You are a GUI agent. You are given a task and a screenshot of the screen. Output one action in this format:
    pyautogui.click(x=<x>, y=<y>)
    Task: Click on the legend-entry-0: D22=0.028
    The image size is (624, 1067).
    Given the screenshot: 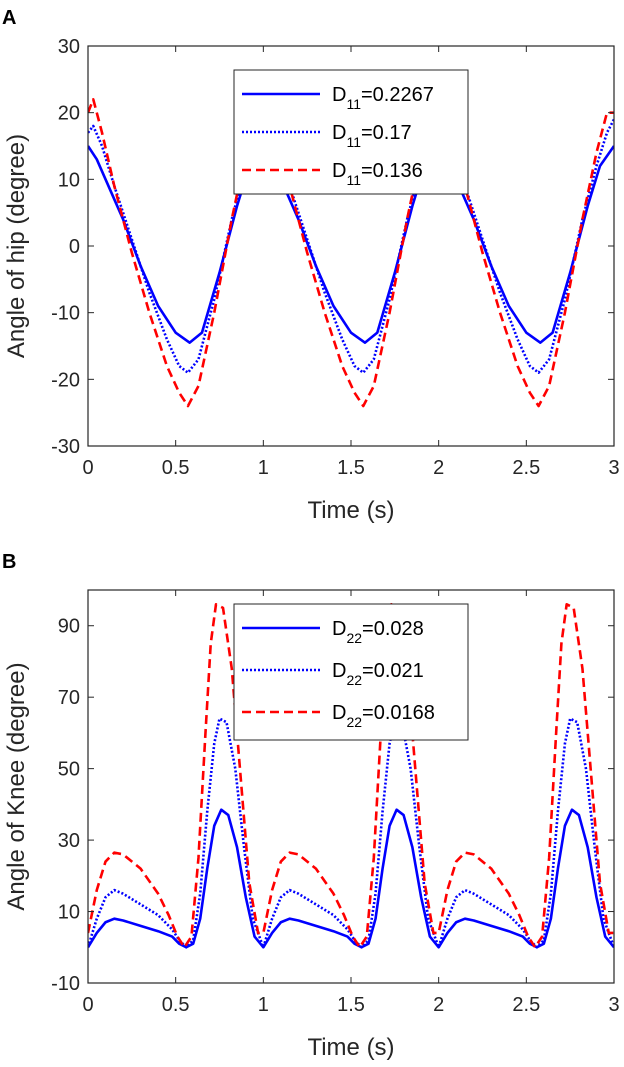 What is the action you would take?
    pyautogui.click(x=378, y=632)
    